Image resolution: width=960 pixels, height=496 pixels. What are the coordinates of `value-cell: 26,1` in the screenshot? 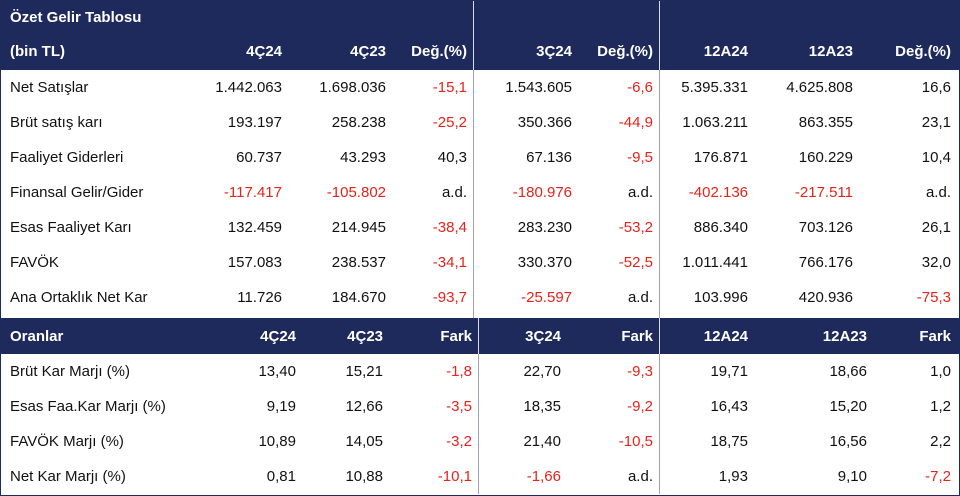 It's located at (936, 227).